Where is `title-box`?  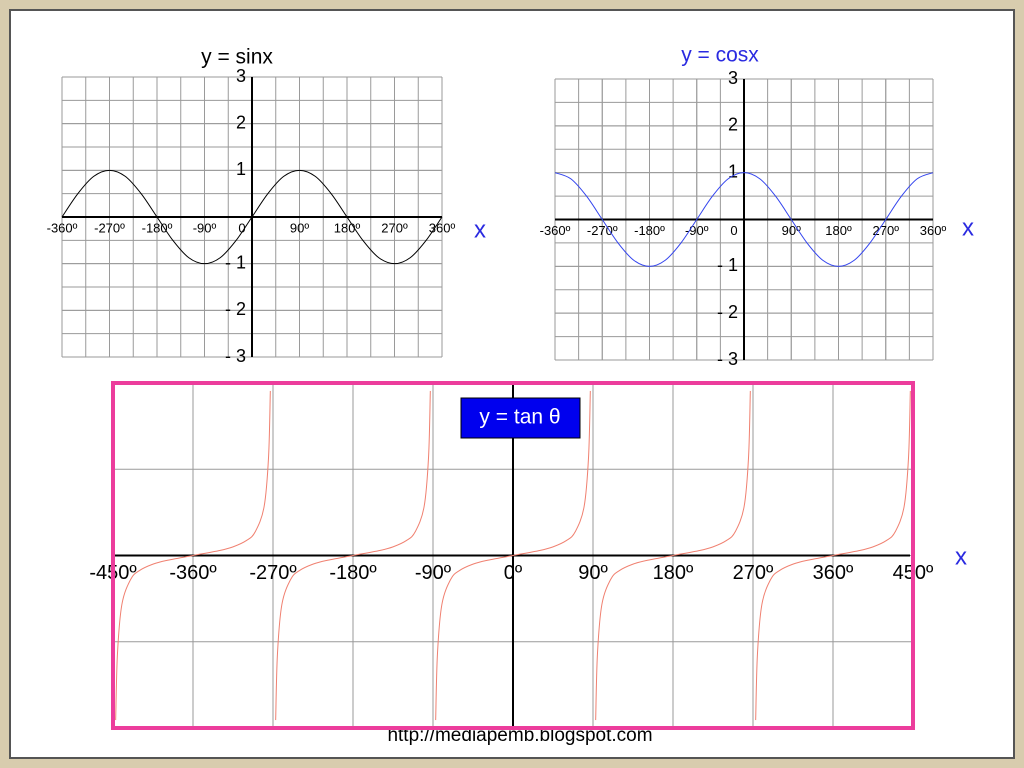 title-box is located at coordinates (520, 418).